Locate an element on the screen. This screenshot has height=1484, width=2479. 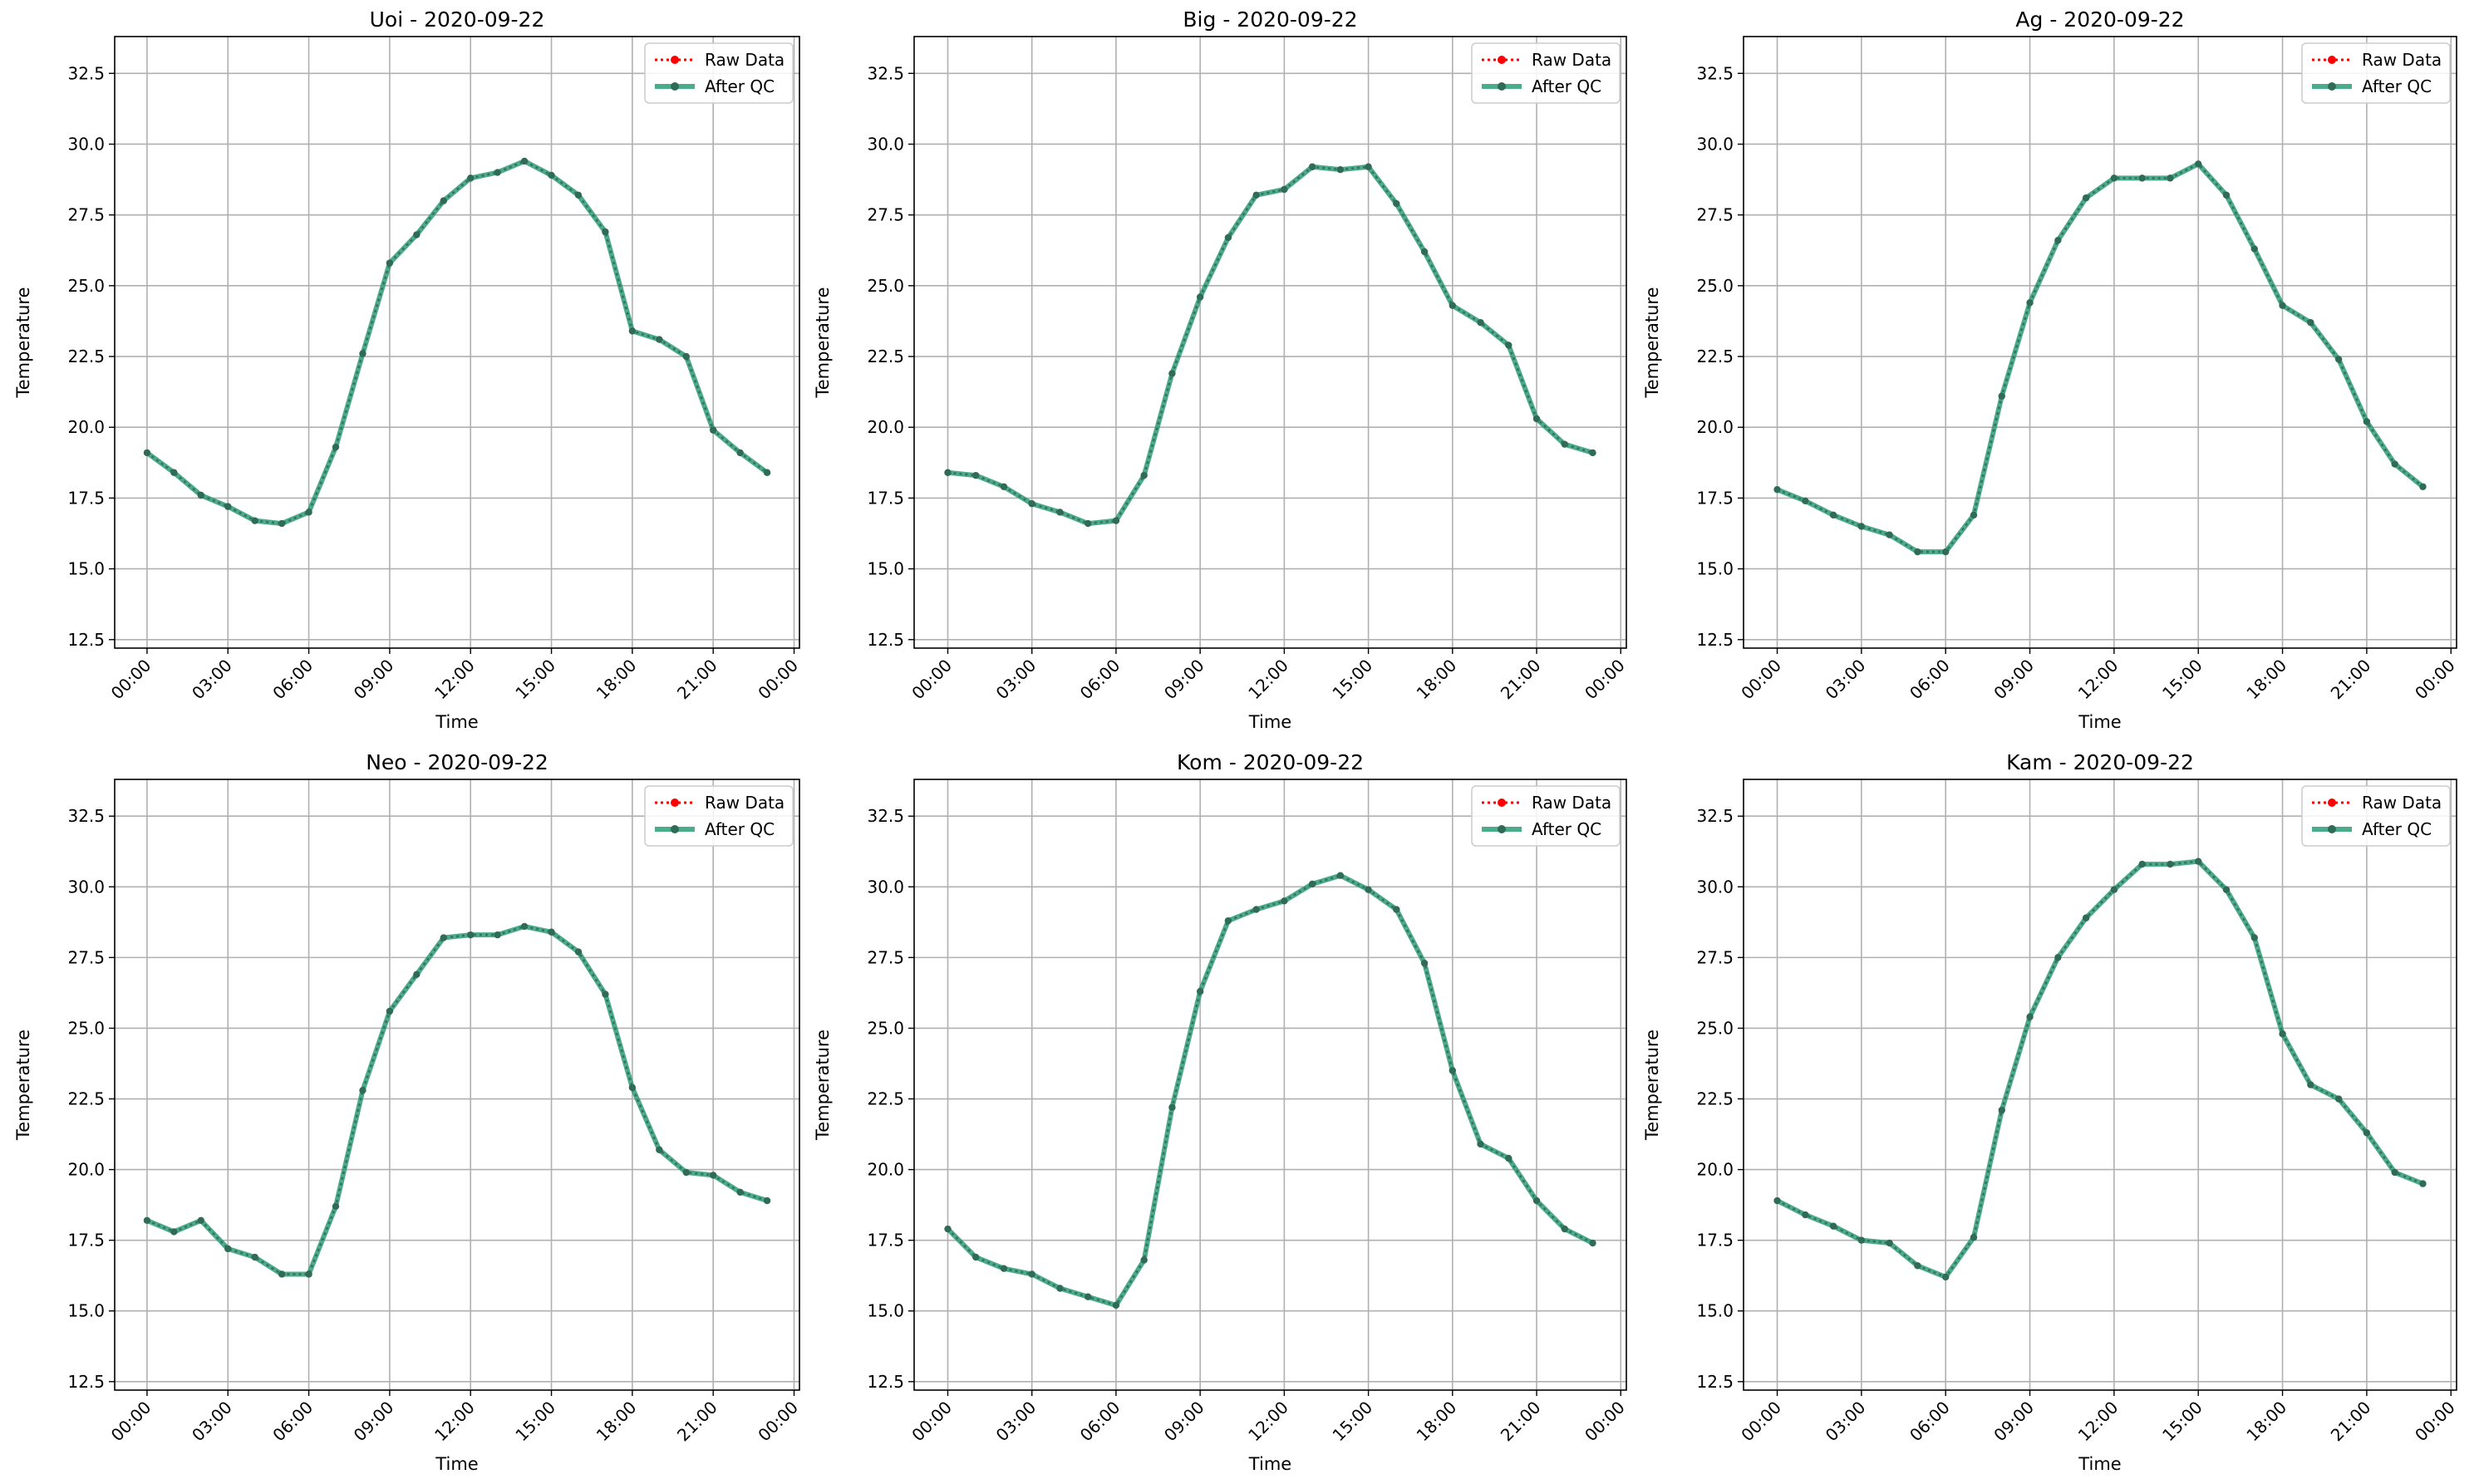
raw-data-line is located at coordinates (457, 1100).